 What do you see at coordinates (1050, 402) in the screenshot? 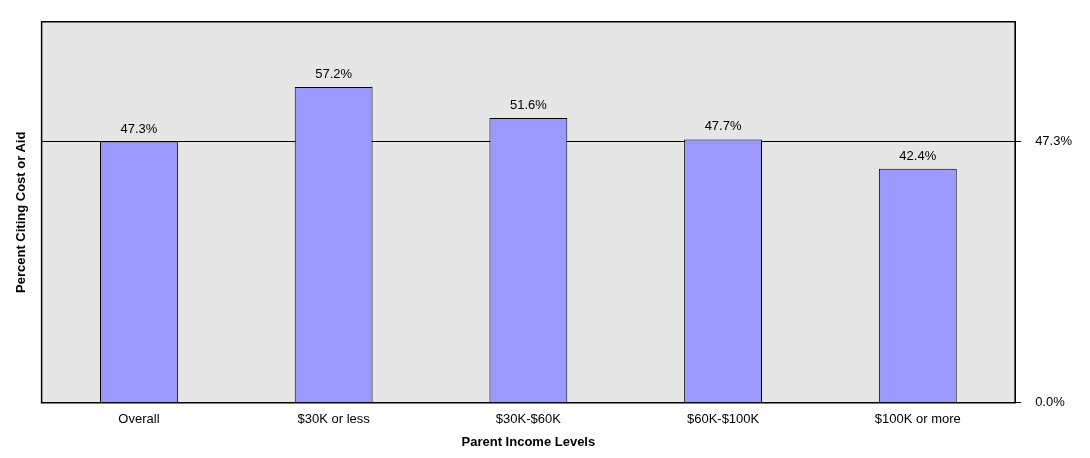
I see `y-tick-label: 0.0%` at bounding box center [1050, 402].